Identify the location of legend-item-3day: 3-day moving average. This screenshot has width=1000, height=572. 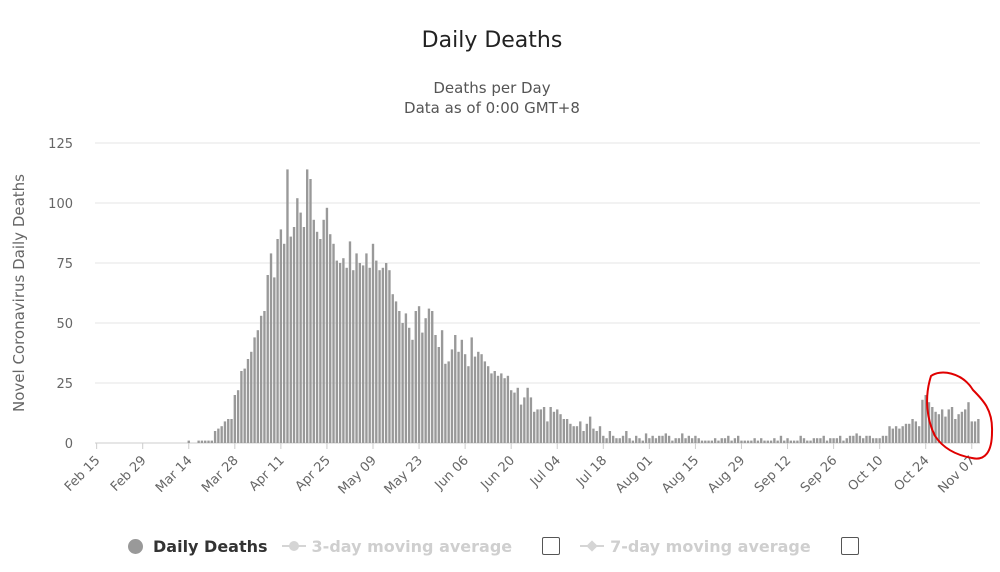
(424, 546).